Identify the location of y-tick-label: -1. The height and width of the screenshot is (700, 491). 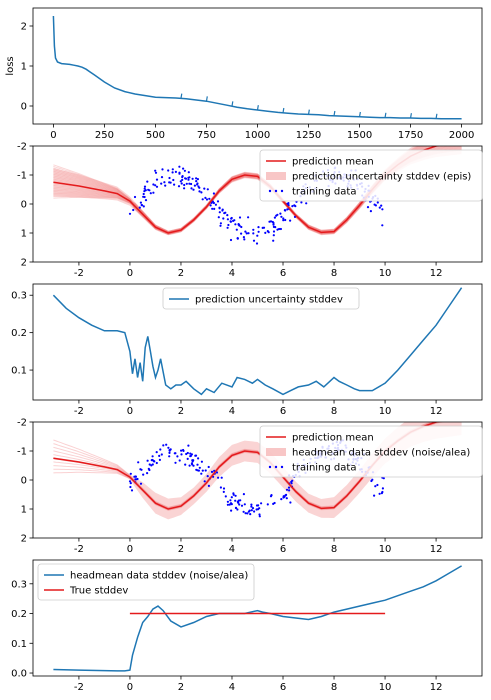
(22, 452).